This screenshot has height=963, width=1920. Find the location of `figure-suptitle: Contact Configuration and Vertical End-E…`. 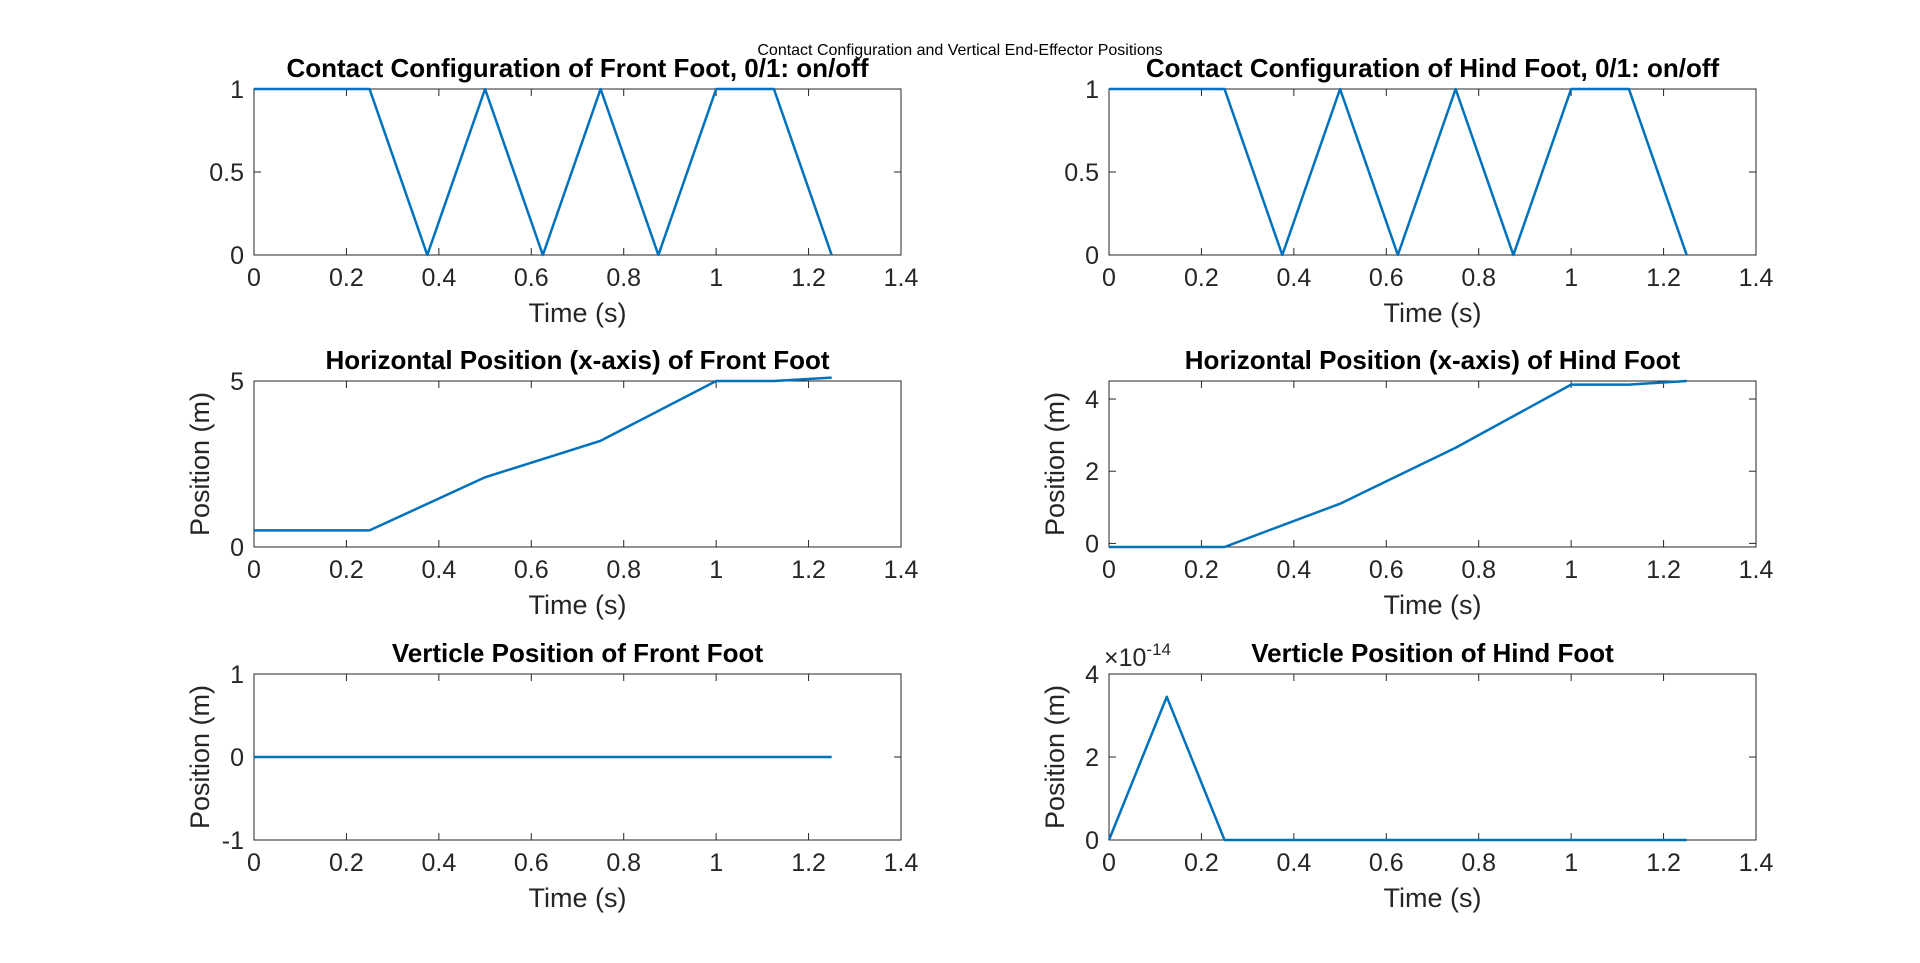

figure-suptitle: Contact Configuration and Vertical End-E… is located at coordinates (959, 50).